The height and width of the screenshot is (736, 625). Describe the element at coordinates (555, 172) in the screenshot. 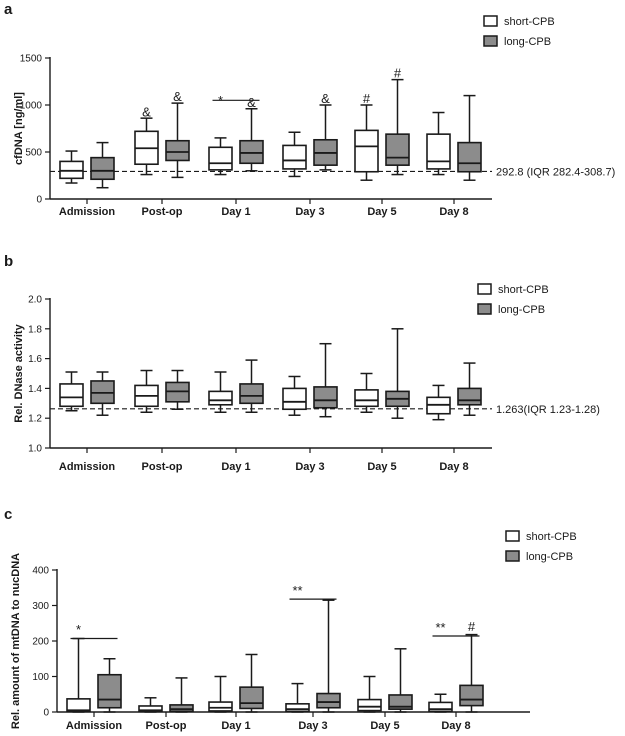

I see `reference-line-label: 292.8 (IQR 282.4-308.7)` at that location.